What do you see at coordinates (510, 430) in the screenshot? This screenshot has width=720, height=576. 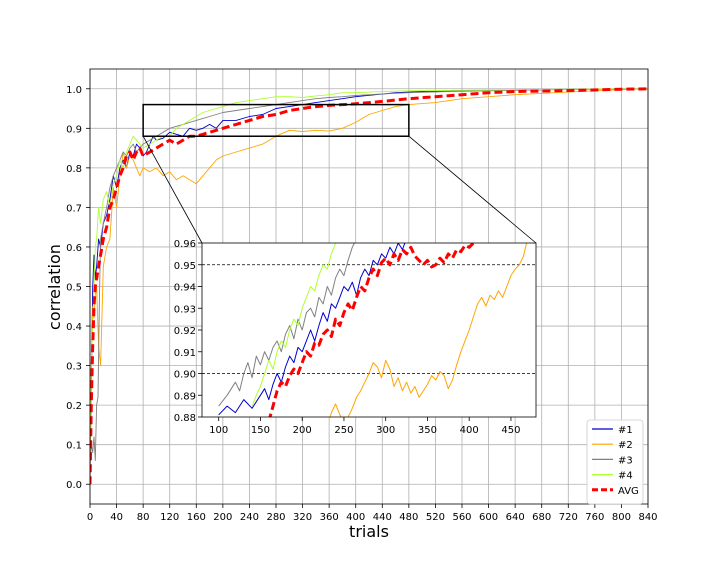 I see `inset-x-tick-label: 450` at bounding box center [510, 430].